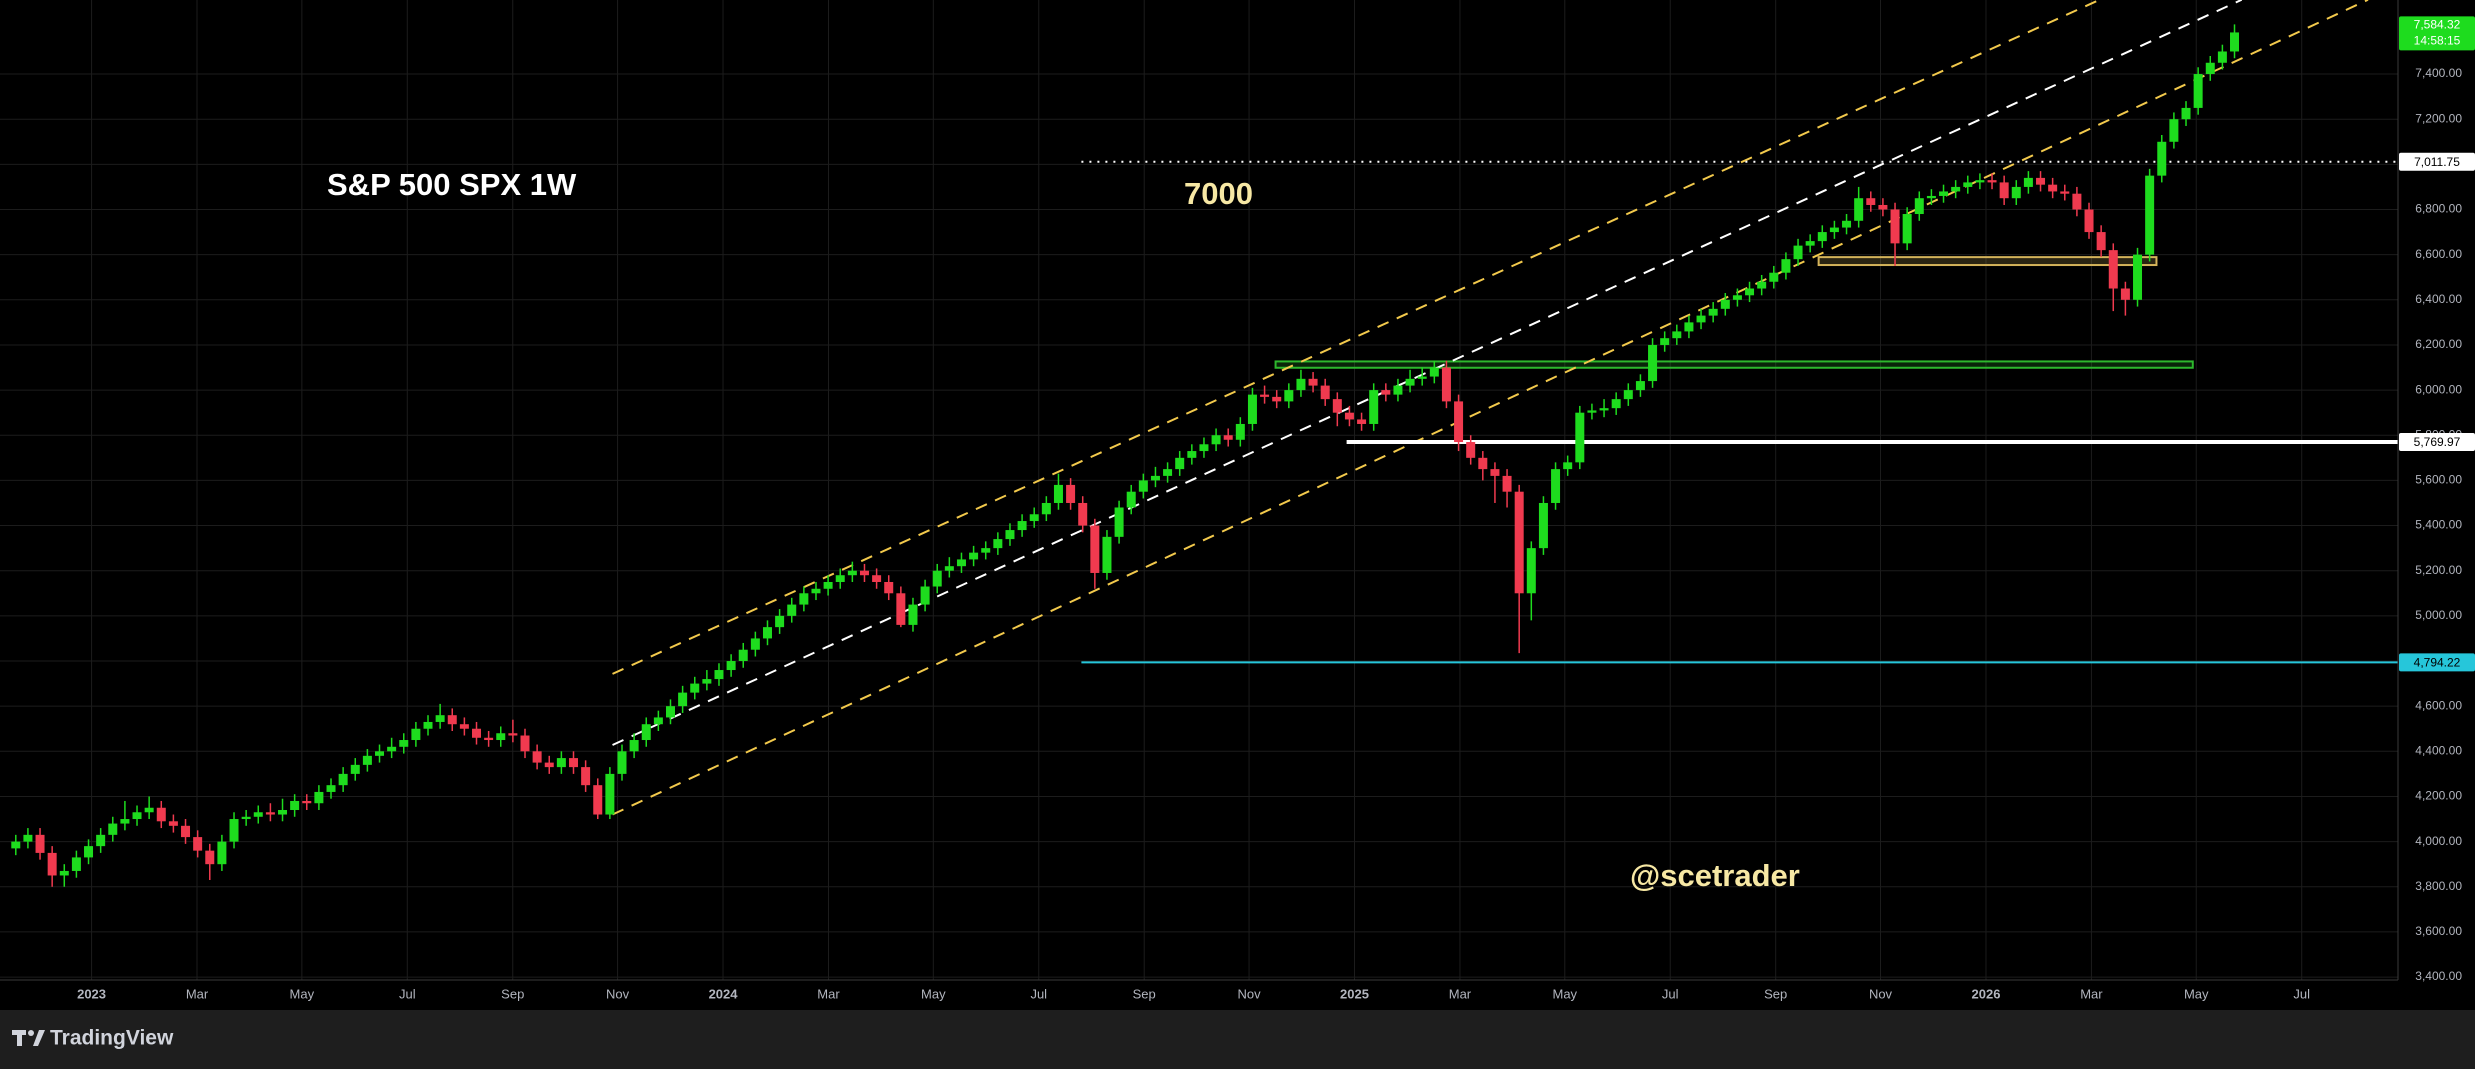 This screenshot has width=2475, height=1069. What do you see at coordinates (2438, 118) in the screenshot?
I see `y-tick-label: 7,200.00` at bounding box center [2438, 118].